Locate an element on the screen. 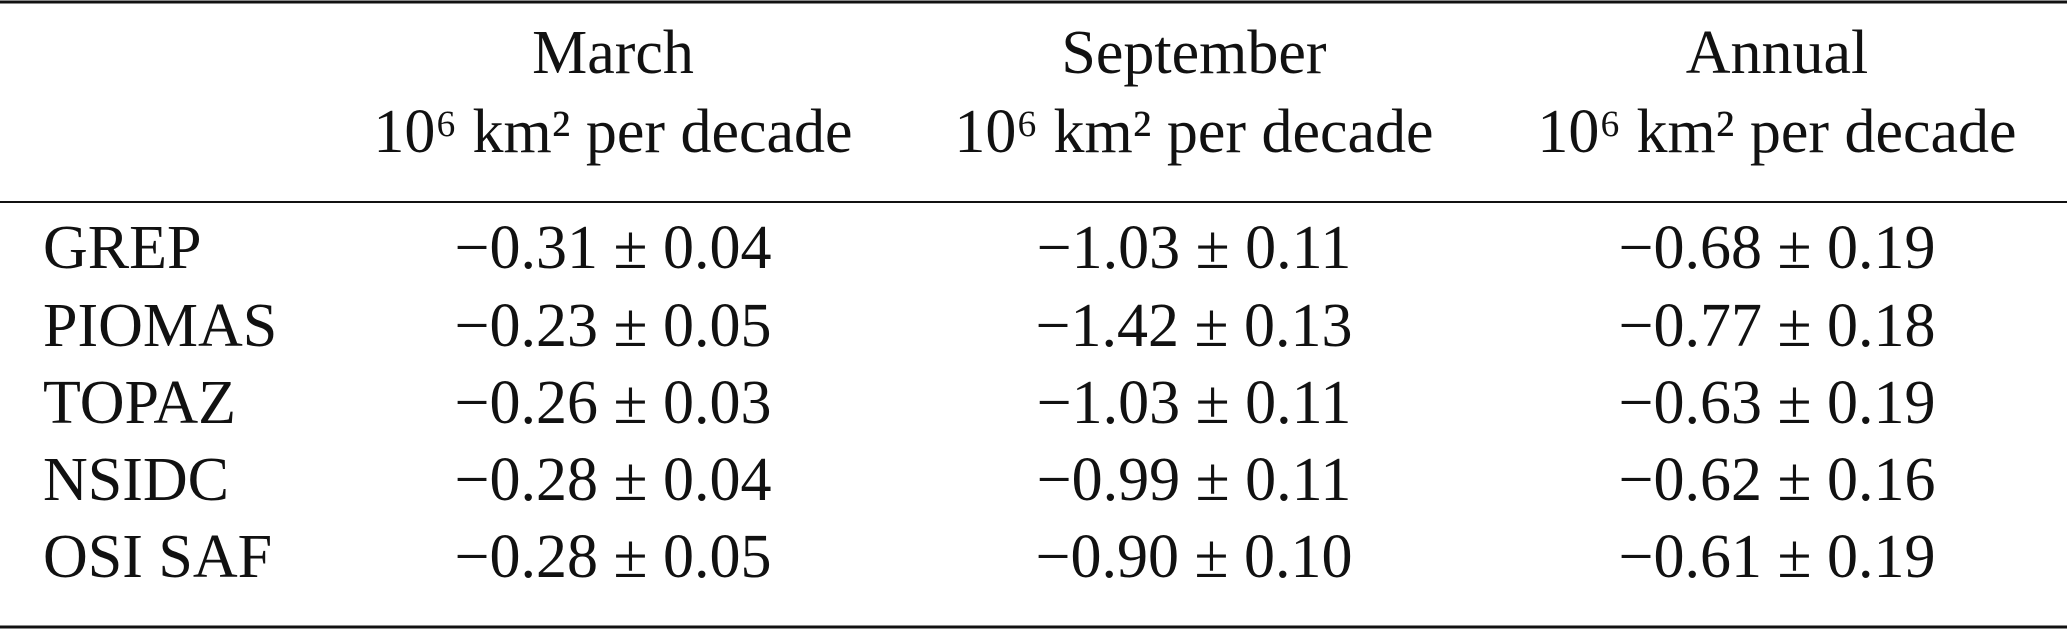 The image size is (2067, 630). cell-value: −0.31 ± 0.04 is located at coordinates (613, 248).